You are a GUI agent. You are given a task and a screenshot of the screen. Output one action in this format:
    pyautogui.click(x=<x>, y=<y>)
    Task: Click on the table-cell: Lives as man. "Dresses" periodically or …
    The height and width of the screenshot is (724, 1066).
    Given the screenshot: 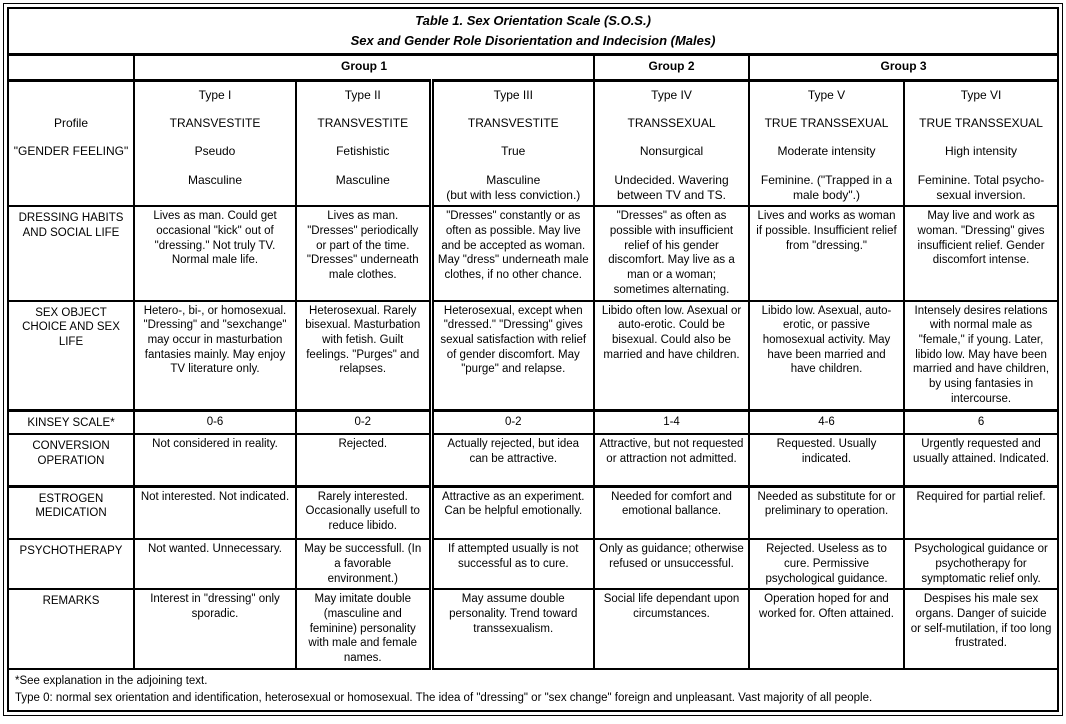 What is the action you would take?
    pyautogui.click(x=363, y=253)
    